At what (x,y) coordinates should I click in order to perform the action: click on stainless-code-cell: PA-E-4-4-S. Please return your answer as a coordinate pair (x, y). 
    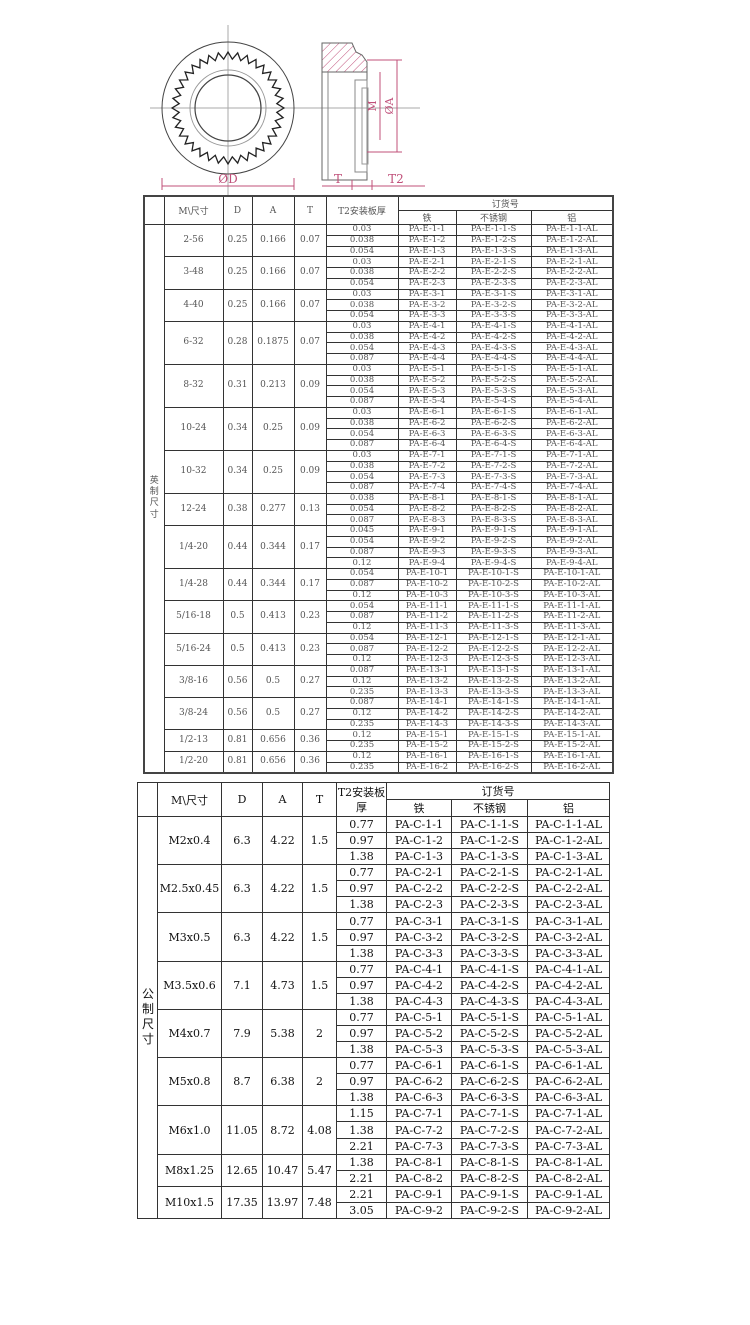
    Looking at the image, I should click on (493, 359).